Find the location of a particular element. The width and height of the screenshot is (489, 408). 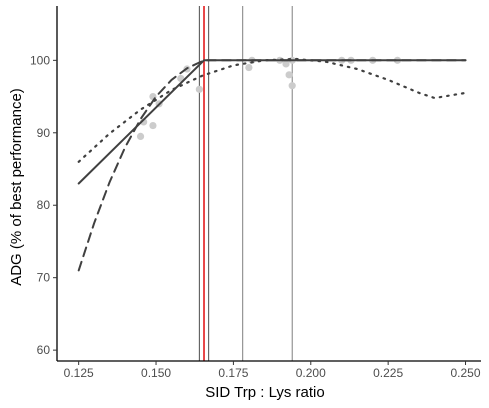

data-points is located at coordinates (269, 98).